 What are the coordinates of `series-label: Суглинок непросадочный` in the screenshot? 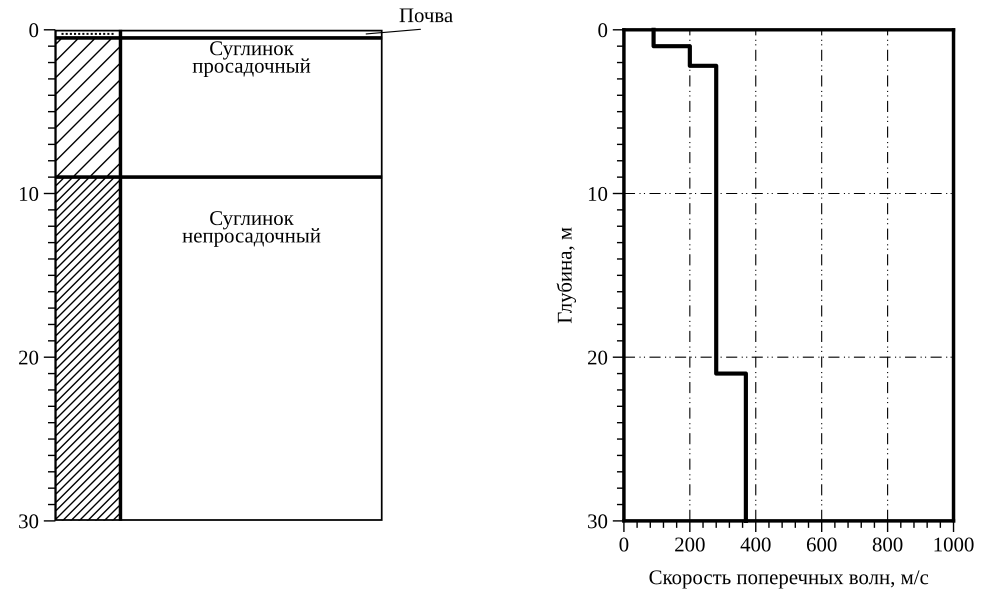 It's located at (251, 229).